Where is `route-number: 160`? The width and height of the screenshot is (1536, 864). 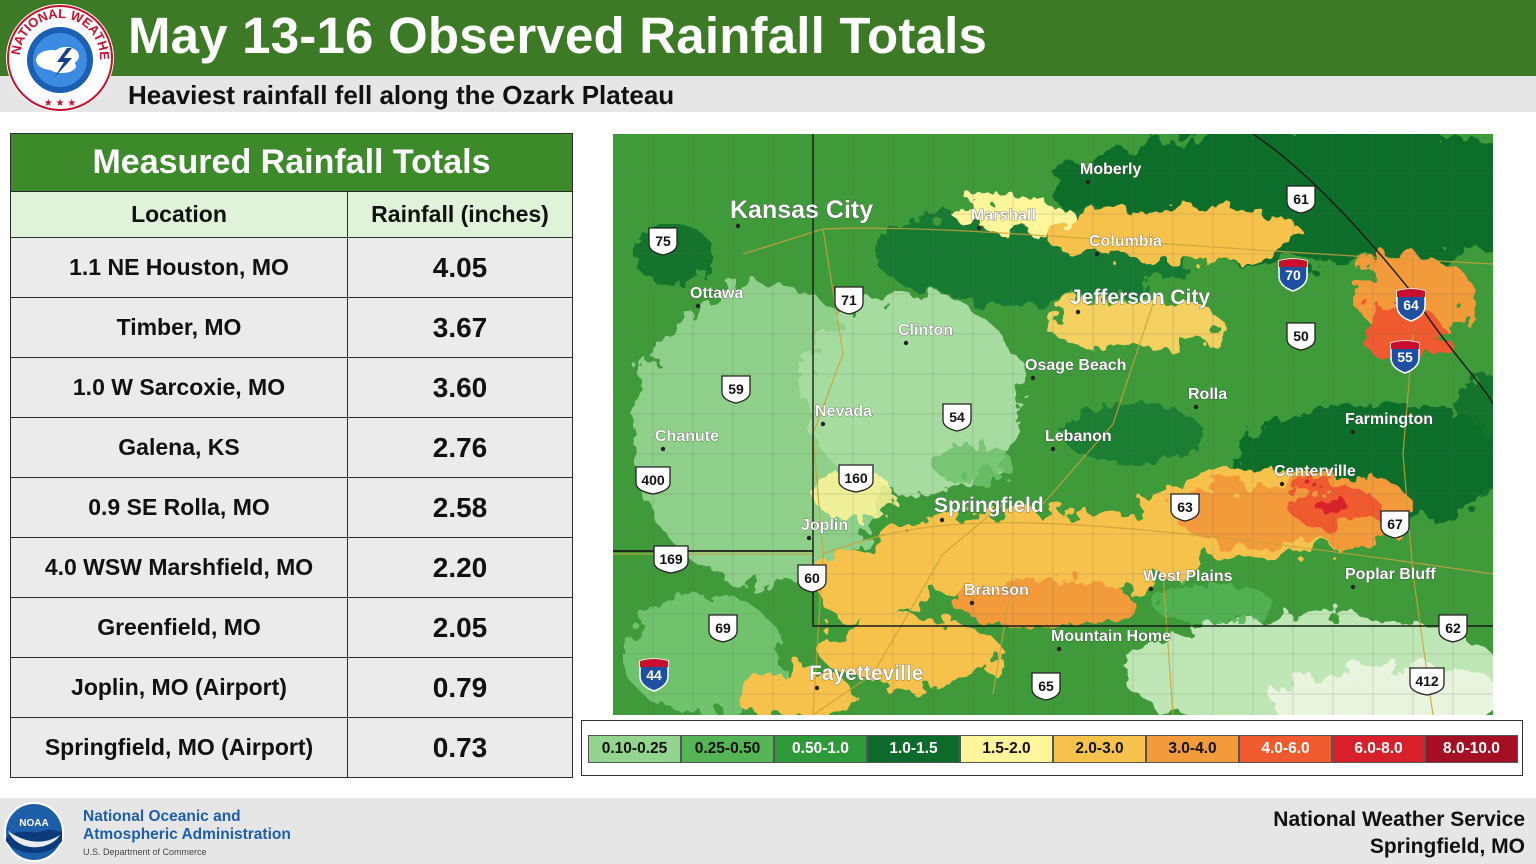 route-number: 160 is located at coordinates (856, 478).